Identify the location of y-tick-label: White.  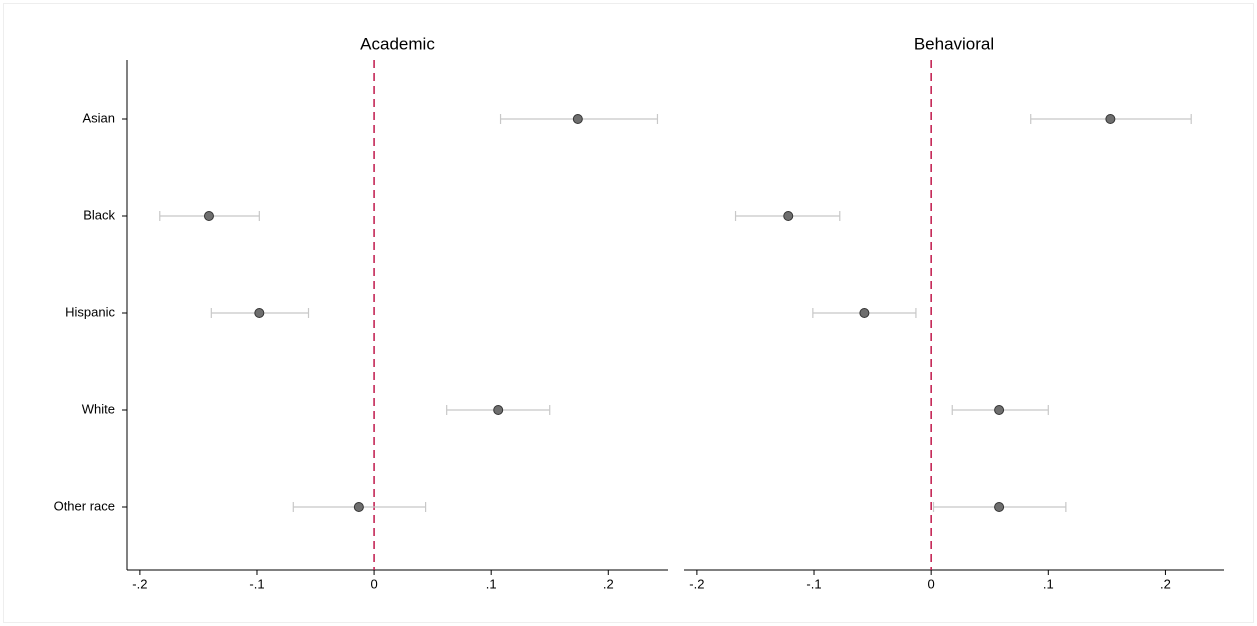
(98, 408).